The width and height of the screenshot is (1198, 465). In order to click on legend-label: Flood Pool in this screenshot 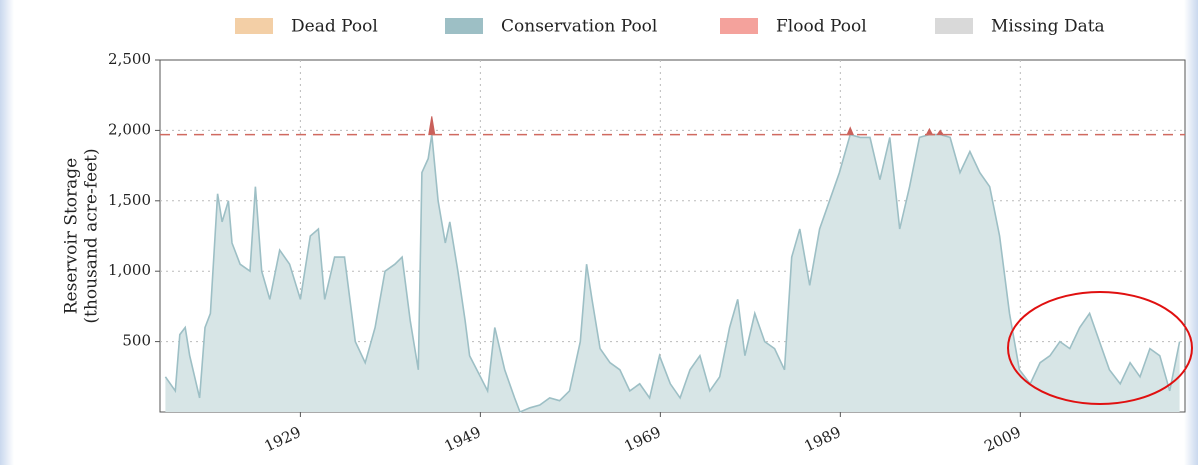, I will do `click(821, 27)`.